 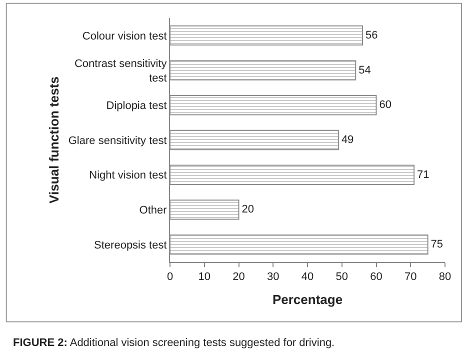 I want to click on data-label: 49, so click(x=347, y=140).